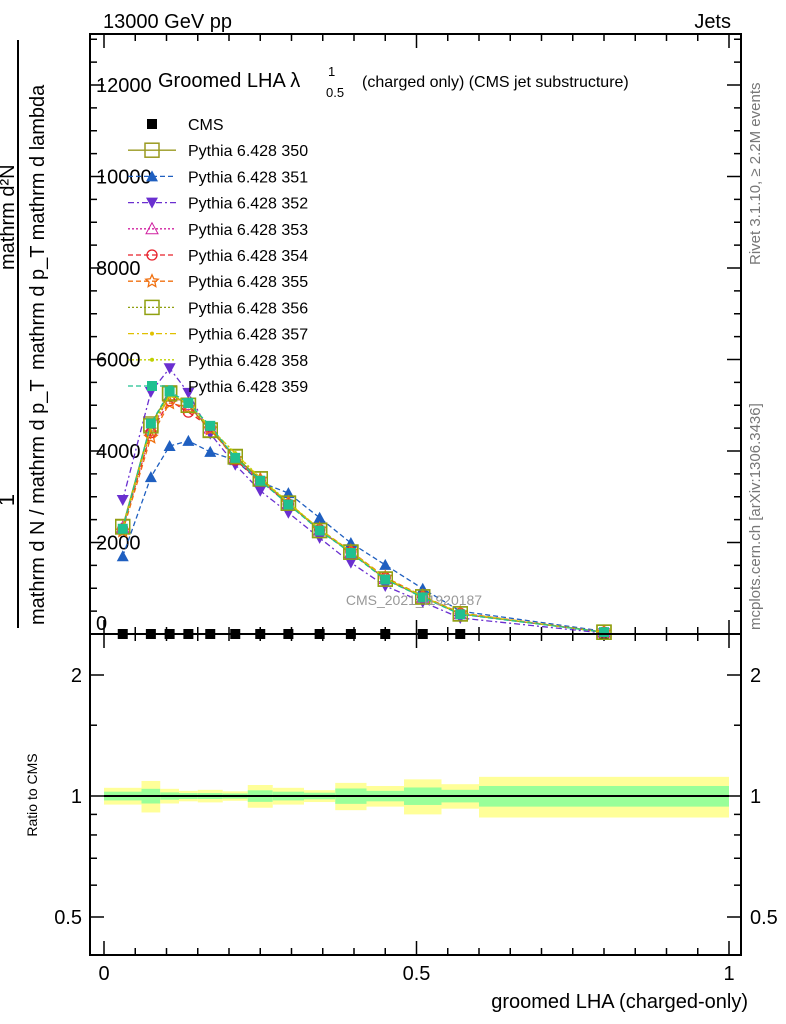  What do you see at coordinates (167, 22) in the screenshot?
I see `header-left: 13000 GeV pp` at bounding box center [167, 22].